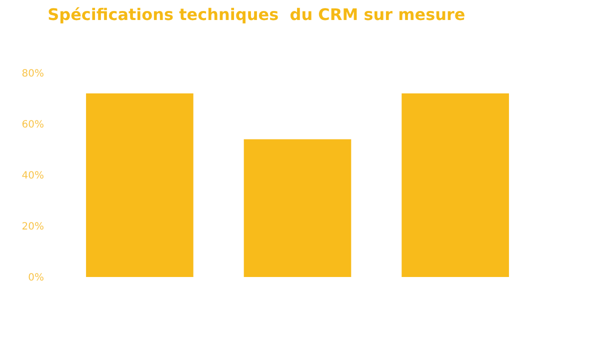 The height and width of the screenshot is (356, 595). What do you see at coordinates (36, 278) in the screenshot?
I see `y-tick-label: 0%` at bounding box center [36, 278].